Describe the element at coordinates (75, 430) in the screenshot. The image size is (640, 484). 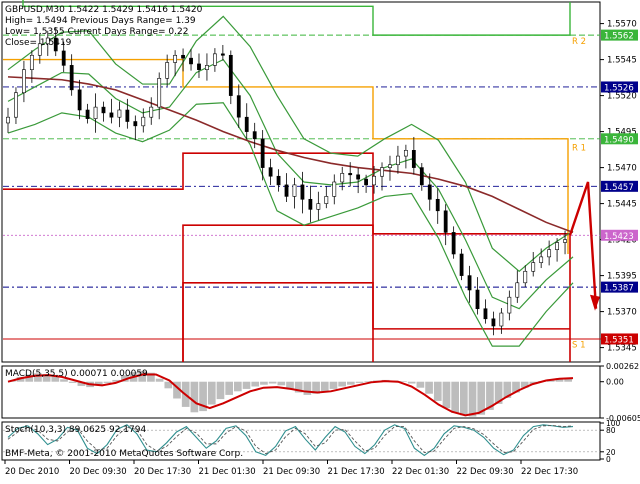
I see `stoch-label: Stoch(10,3,3) 89.0625 92.1794` at that location.